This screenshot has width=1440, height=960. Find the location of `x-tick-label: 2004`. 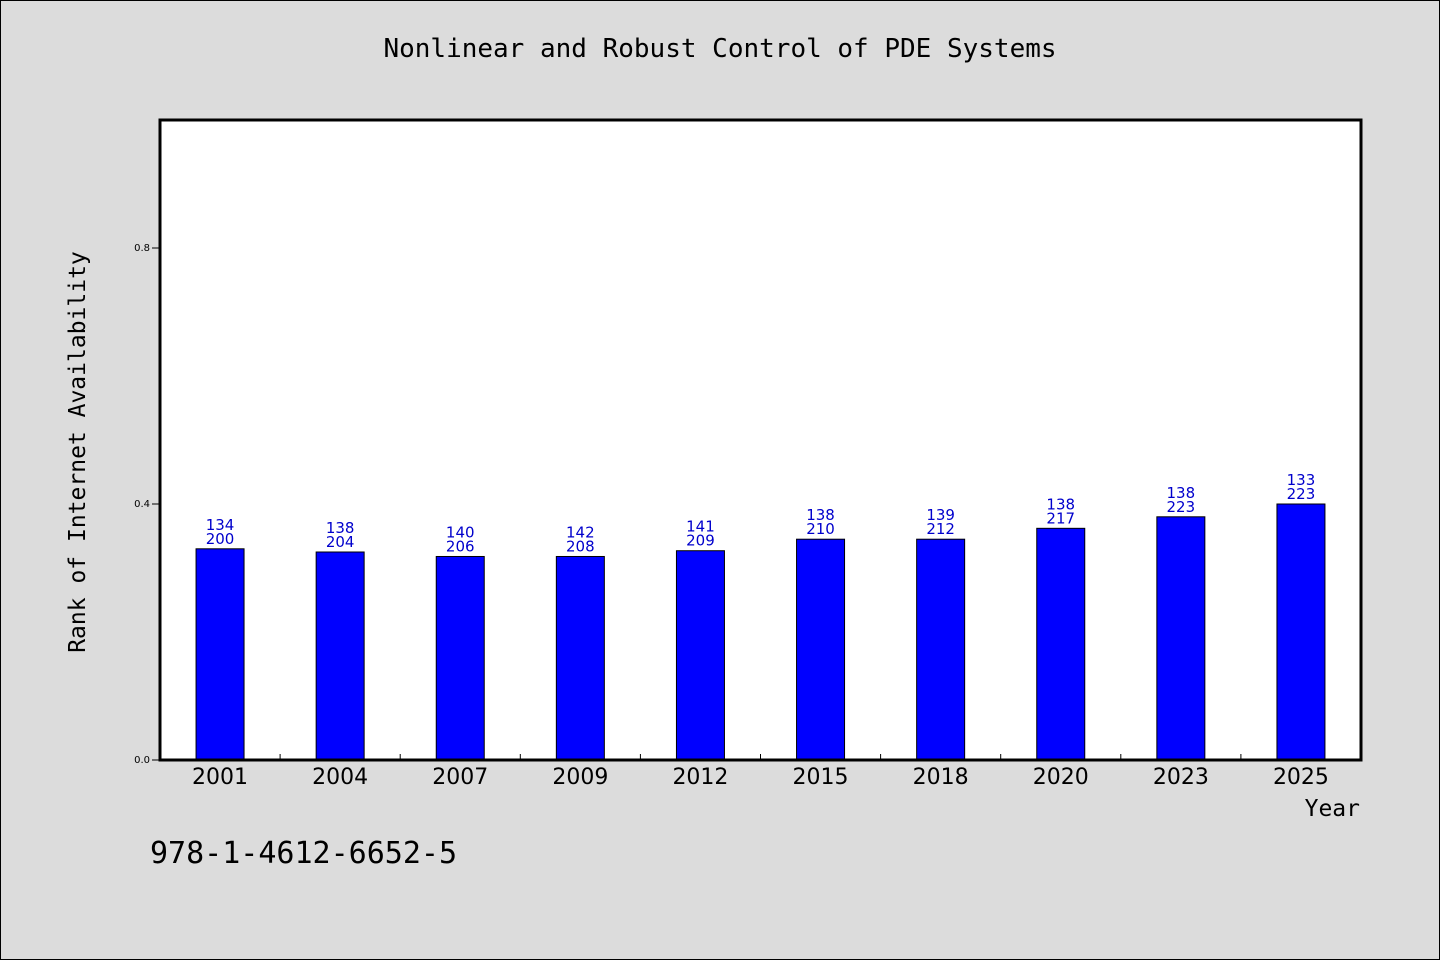

x-tick-label: 2004 is located at coordinates (340, 777).